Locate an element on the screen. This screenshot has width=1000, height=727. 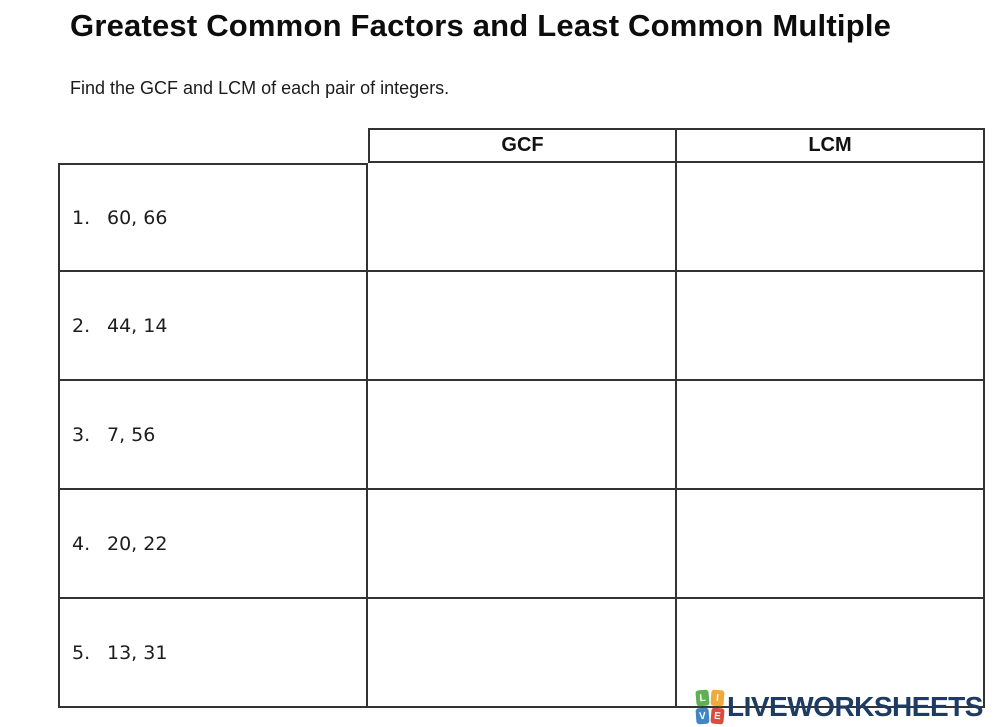
table-row-problem: 5. 13, 31 is located at coordinates (213, 653).